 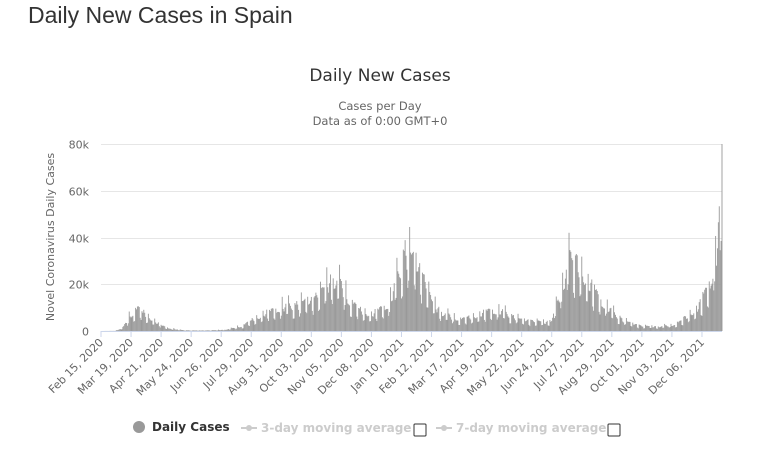 What do you see at coordinates (79, 239) in the screenshot?
I see `y-tick-label: 40k` at bounding box center [79, 239].